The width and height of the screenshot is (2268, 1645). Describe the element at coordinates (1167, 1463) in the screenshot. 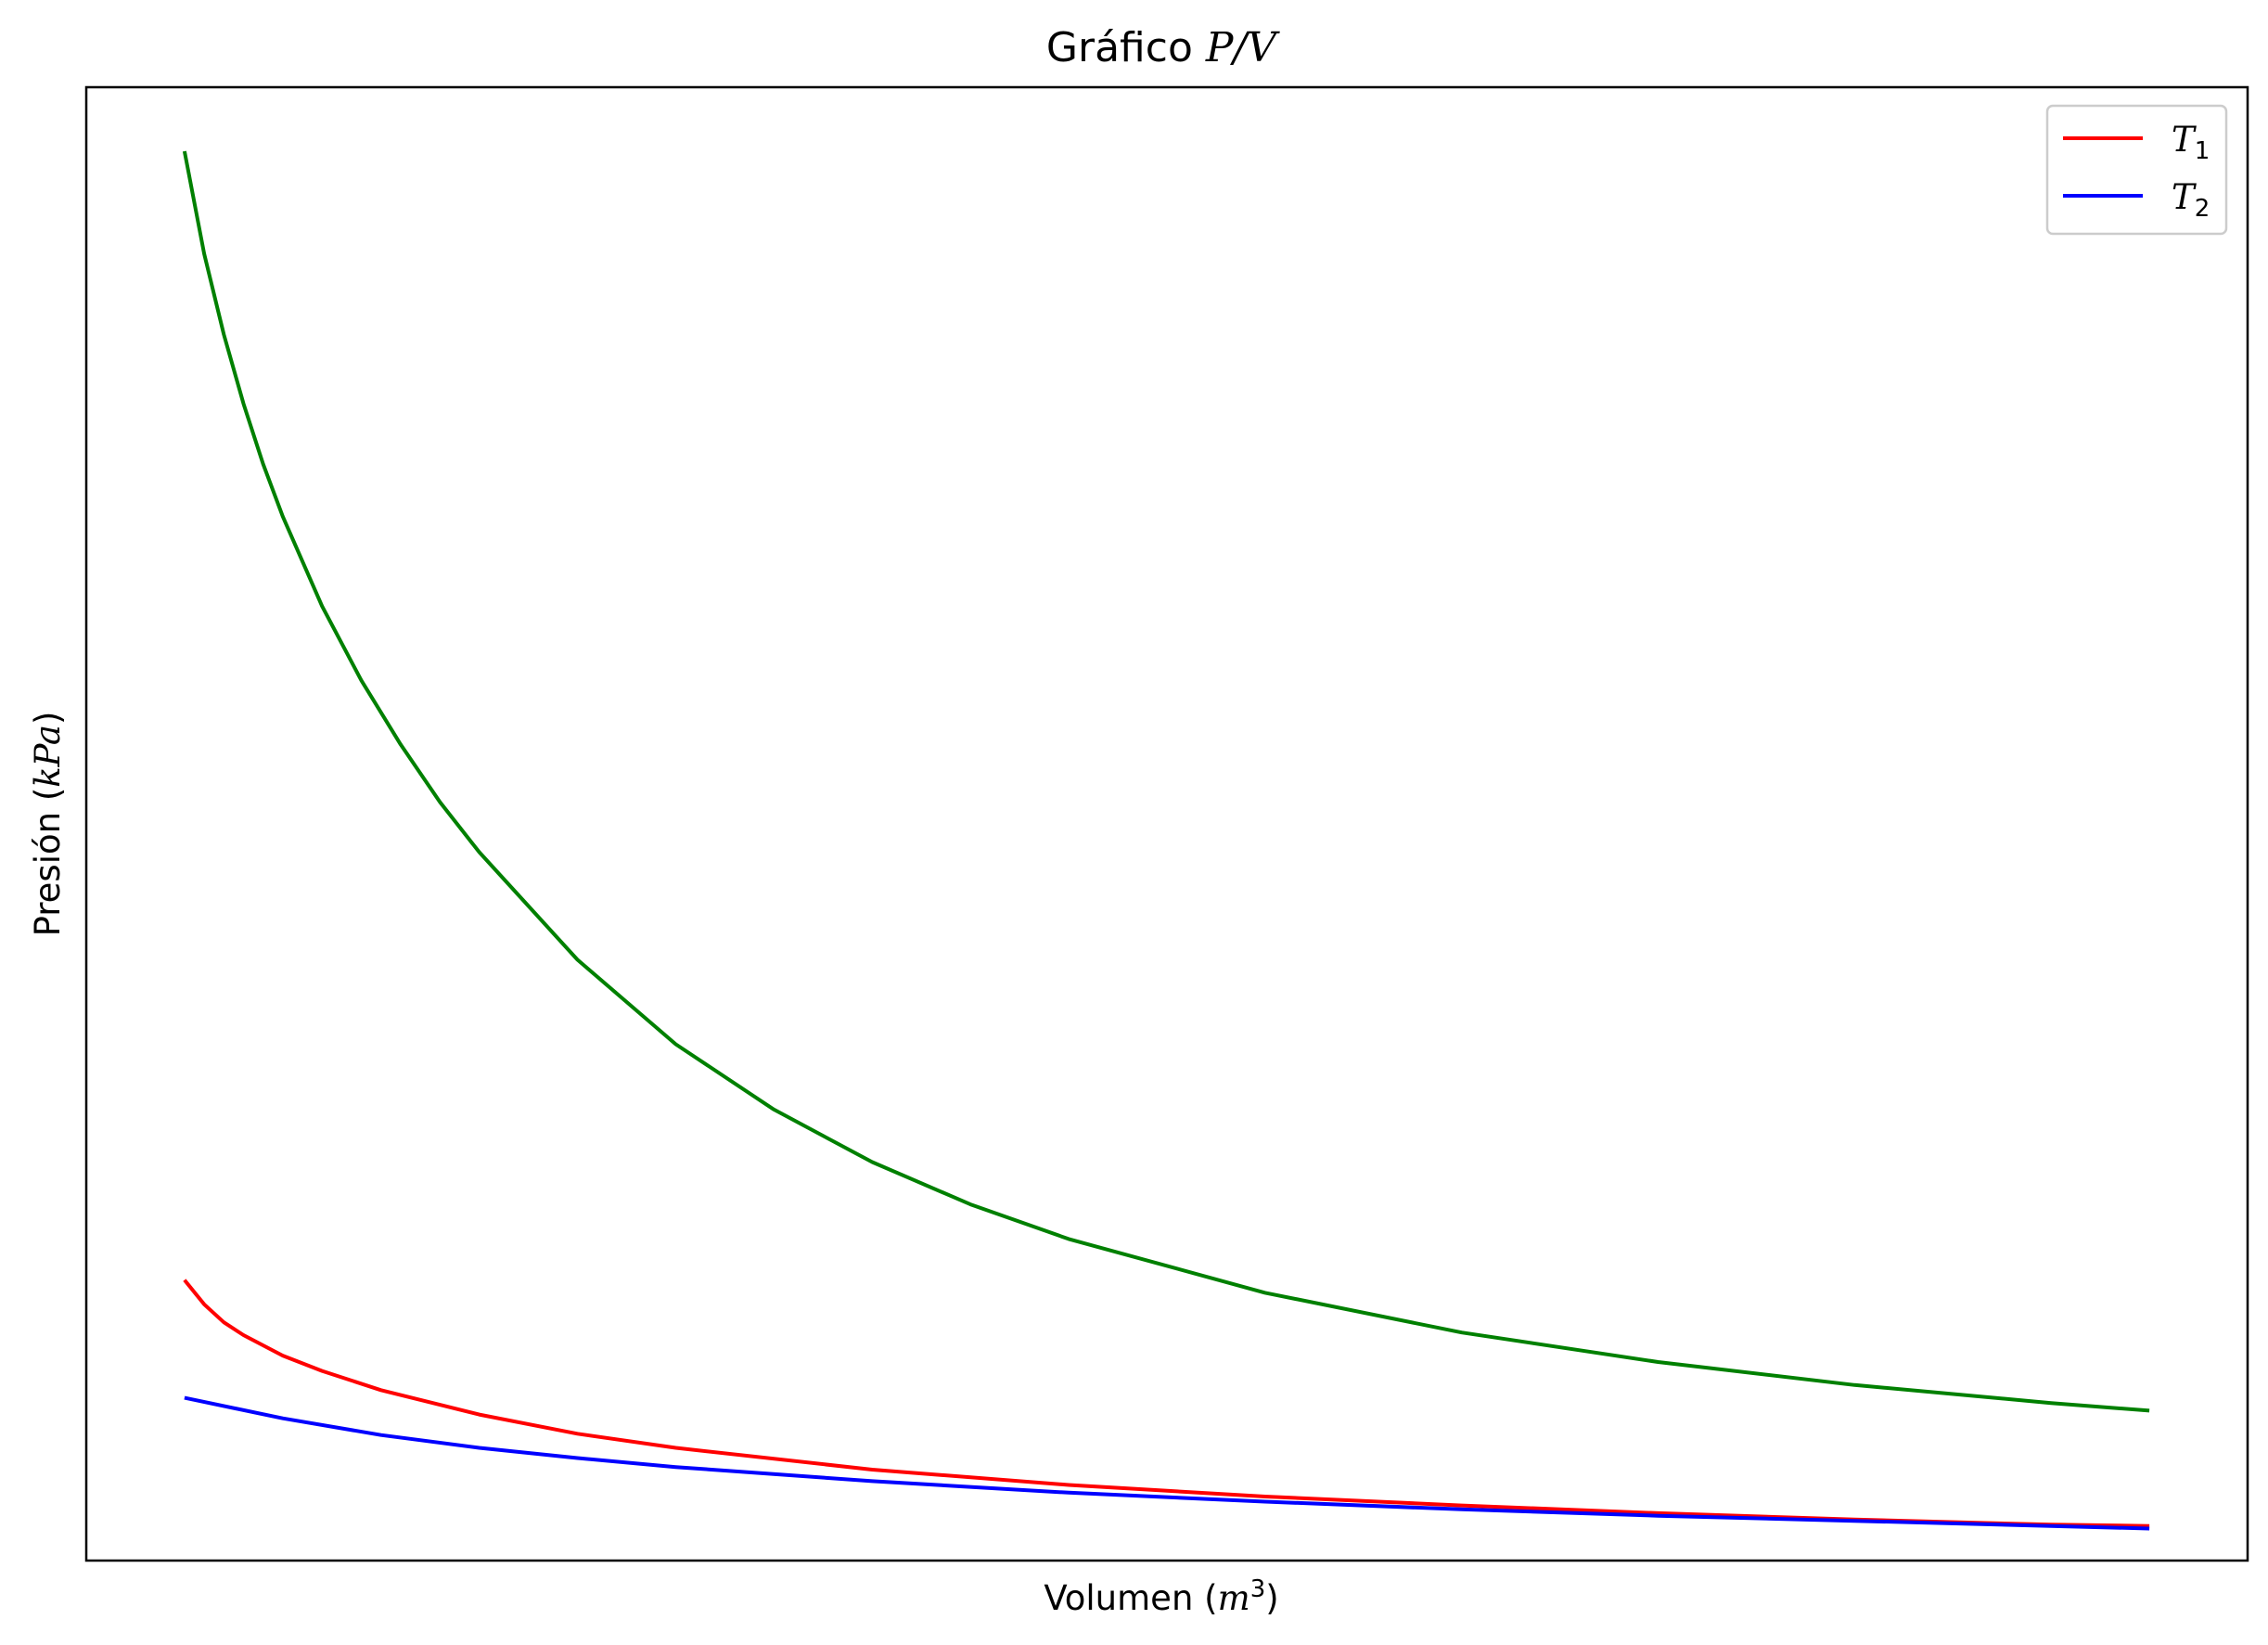

I see `series-line-t2` at that location.